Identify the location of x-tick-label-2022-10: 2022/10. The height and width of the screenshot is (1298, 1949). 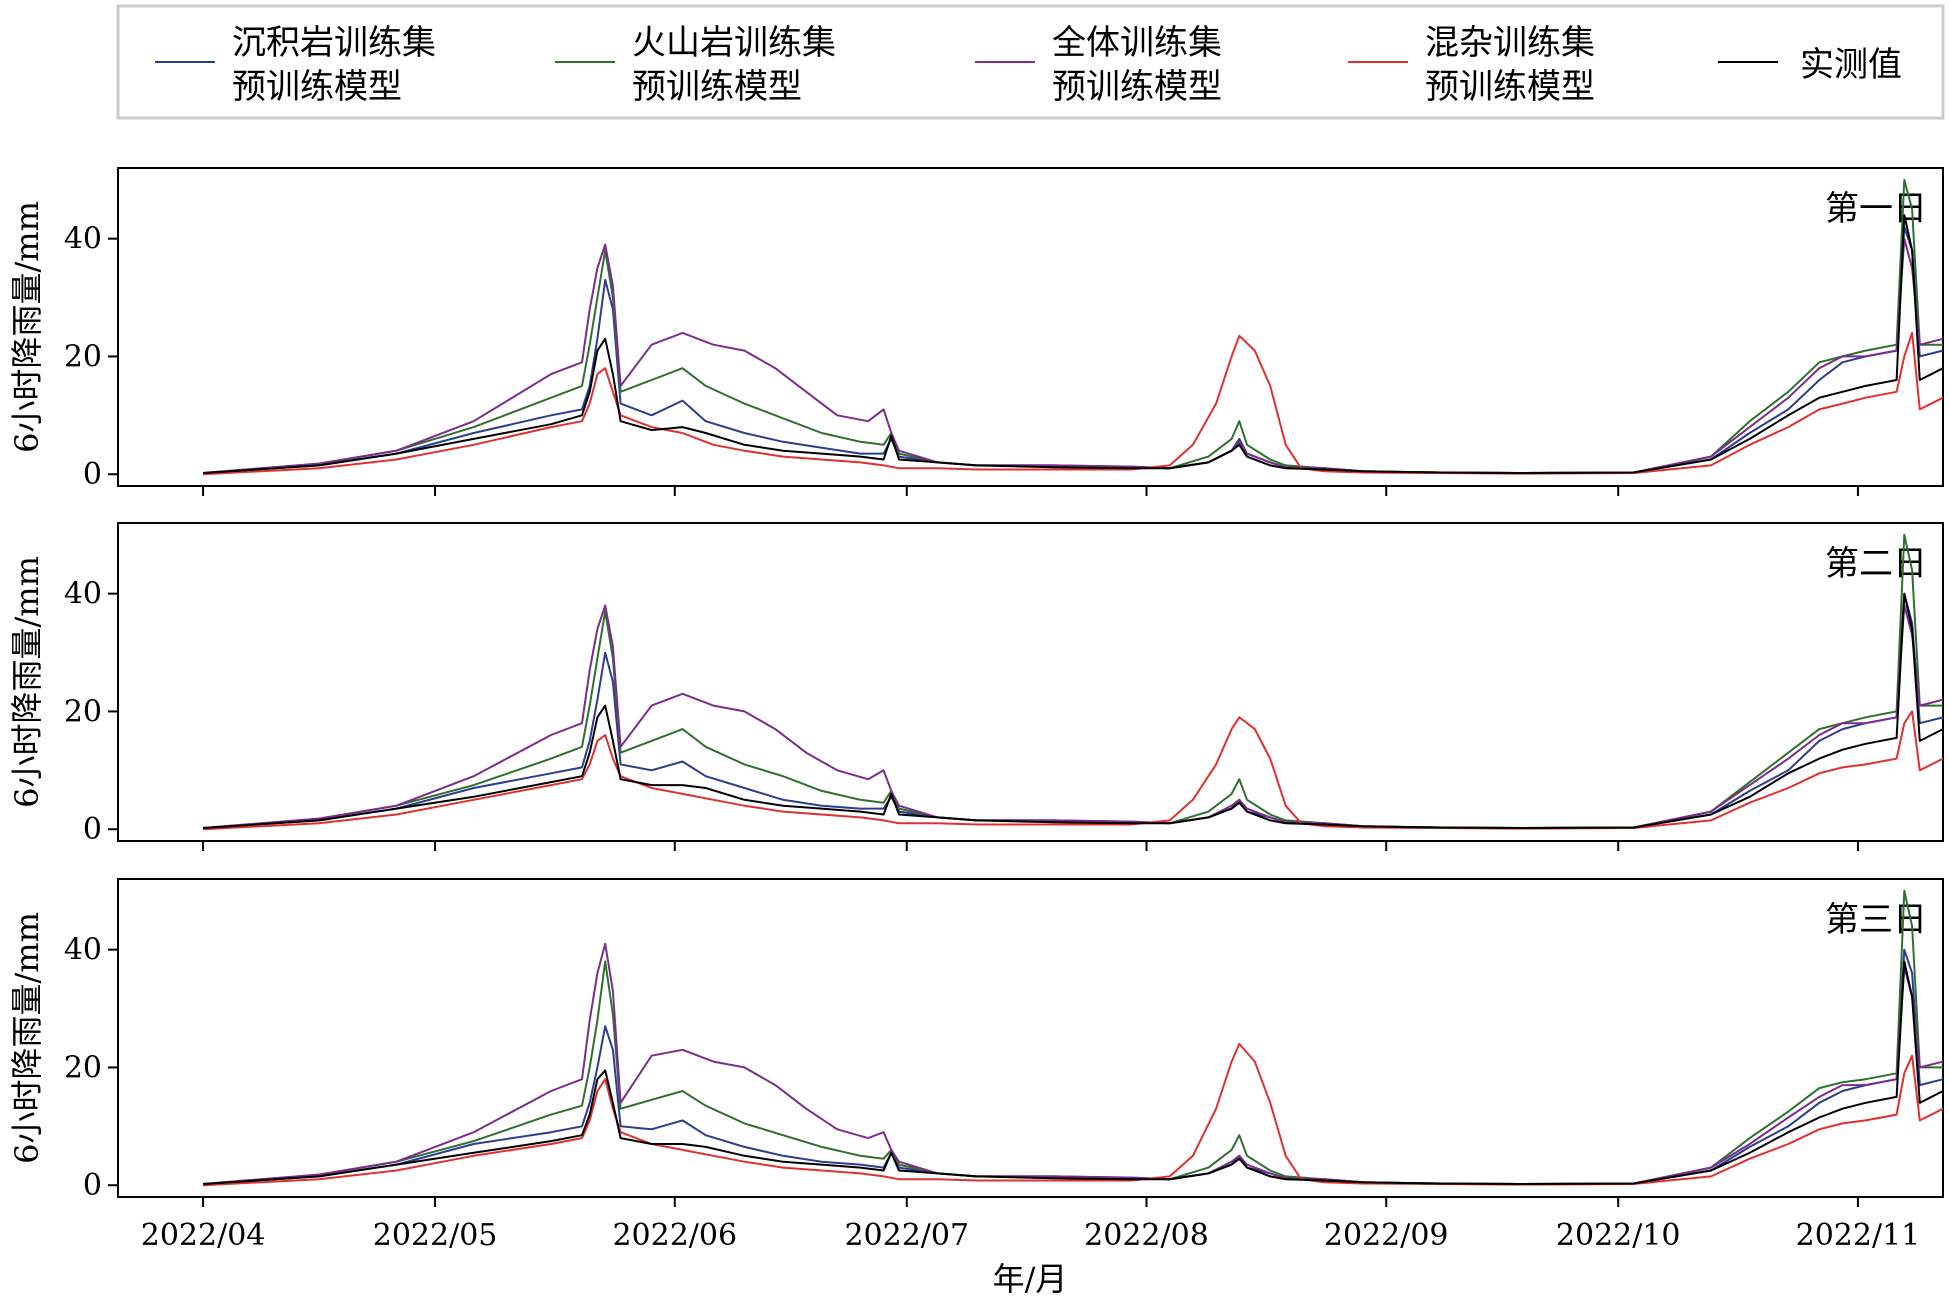
(1618, 1235).